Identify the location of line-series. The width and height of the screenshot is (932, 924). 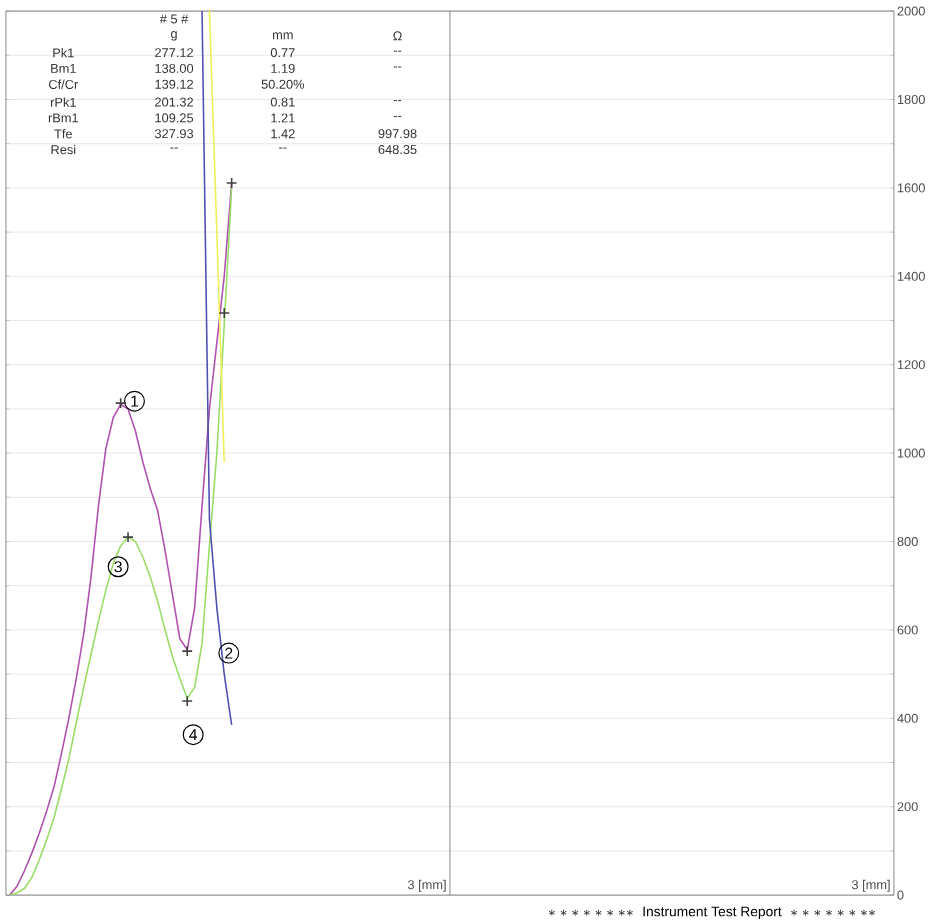
(217, 368).